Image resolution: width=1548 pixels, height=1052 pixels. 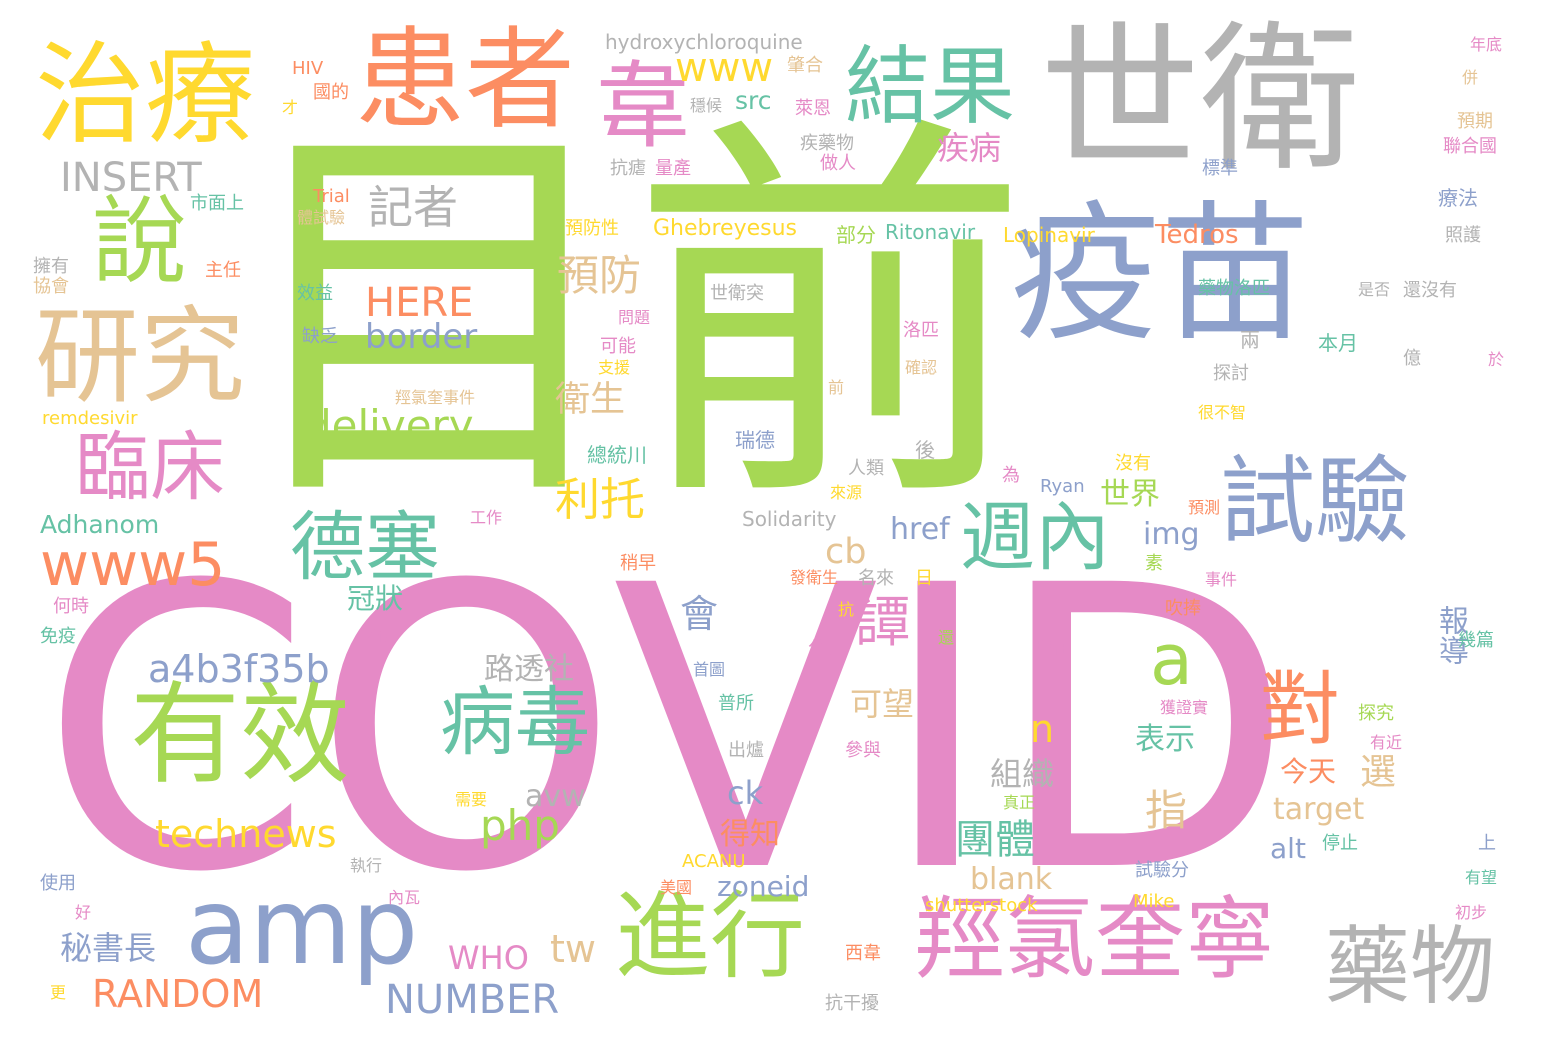 I want to click on word-cjk-120: 藥物洛匹, so click(x=1234, y=288).